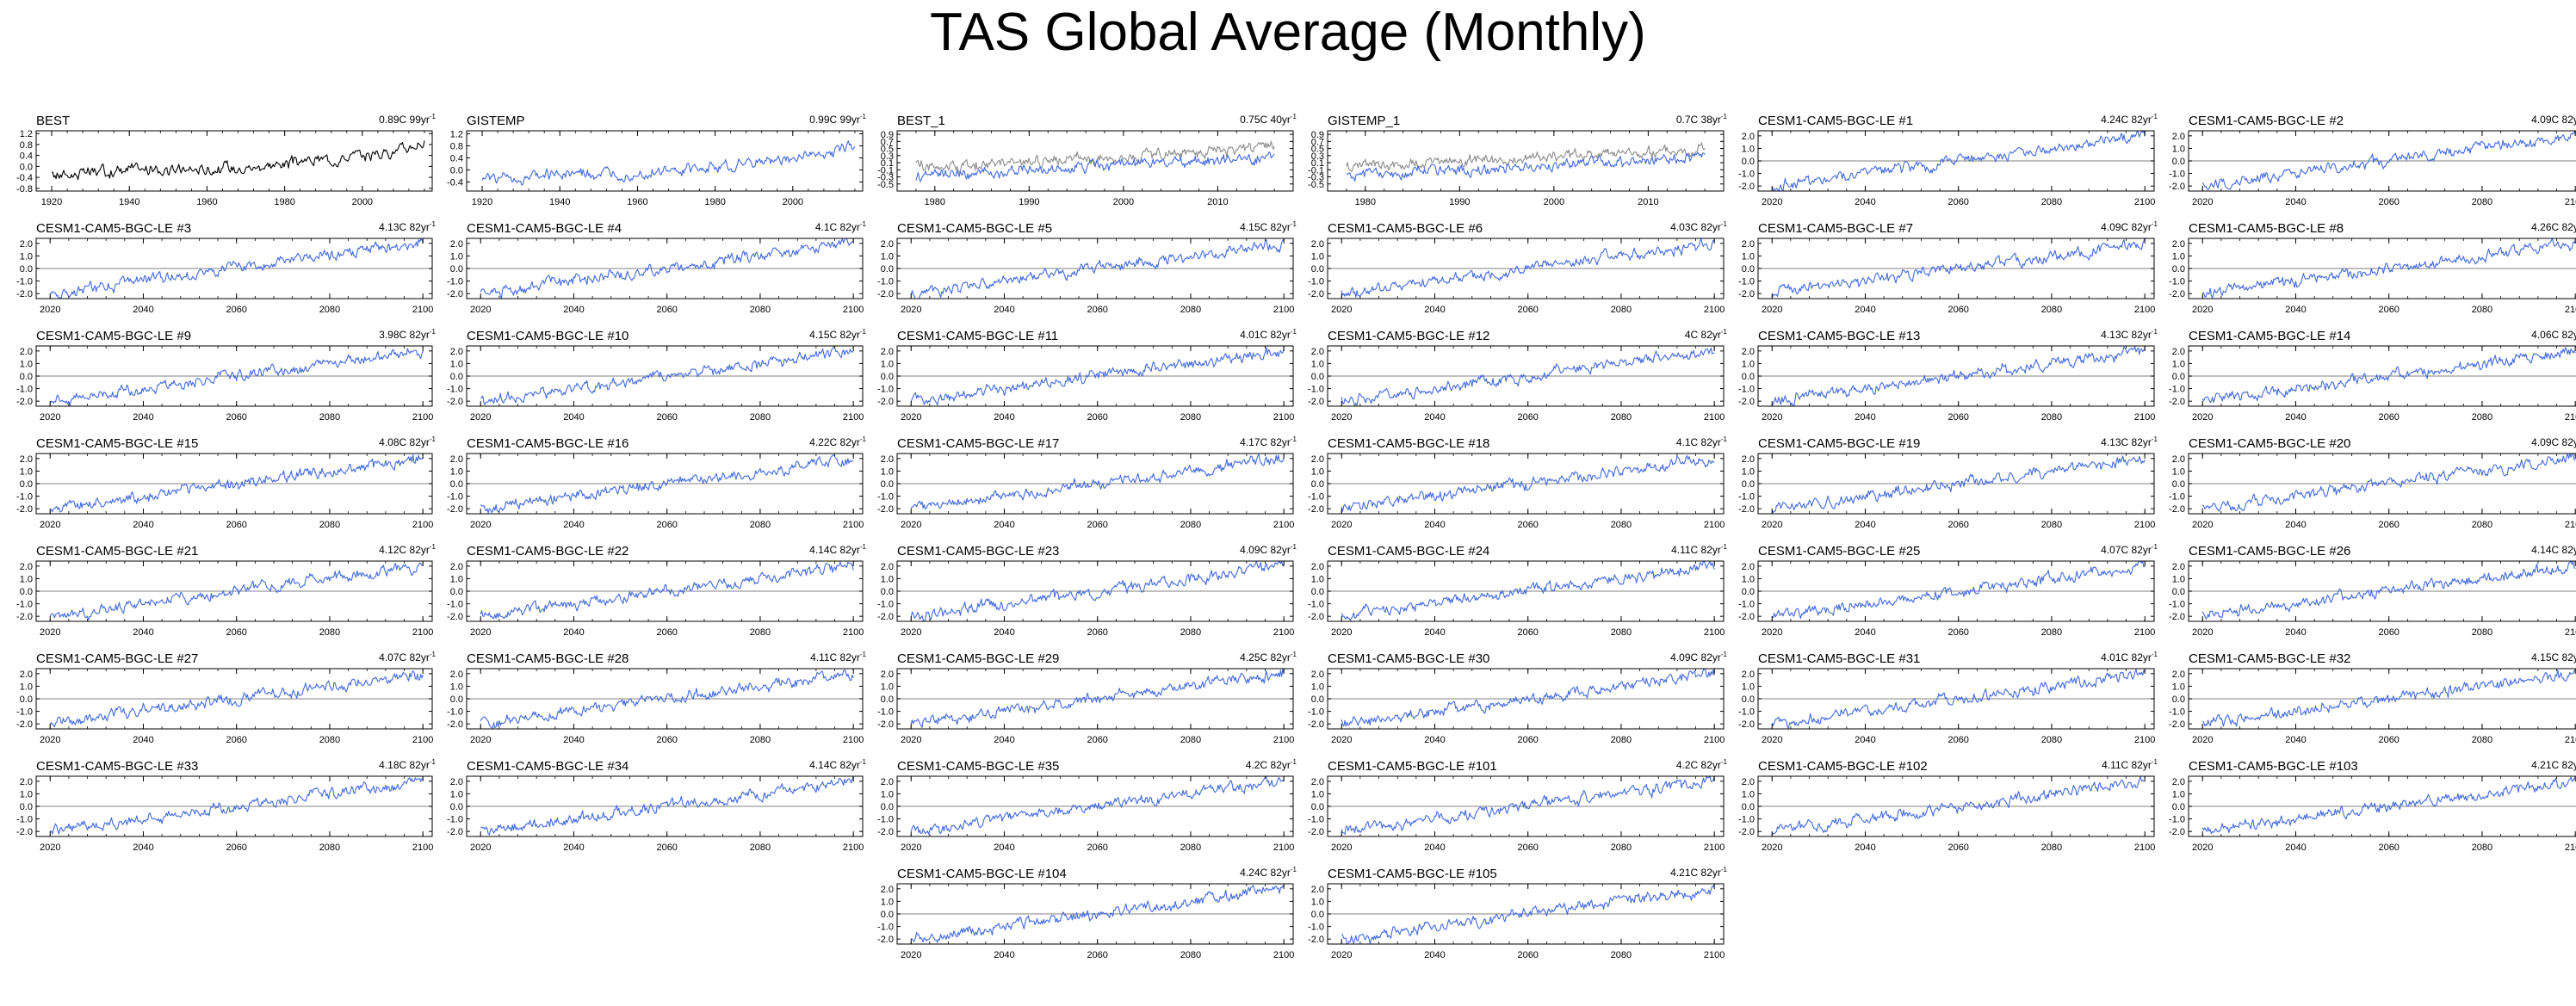 The width and height of the screenshot is (2576, 1006). What do you see at coordinates (1409, 551) in the screenshot?
I see `panel-title: CESM1-CAM5-BGC-LE #24` at bounding box center [1409, 551].